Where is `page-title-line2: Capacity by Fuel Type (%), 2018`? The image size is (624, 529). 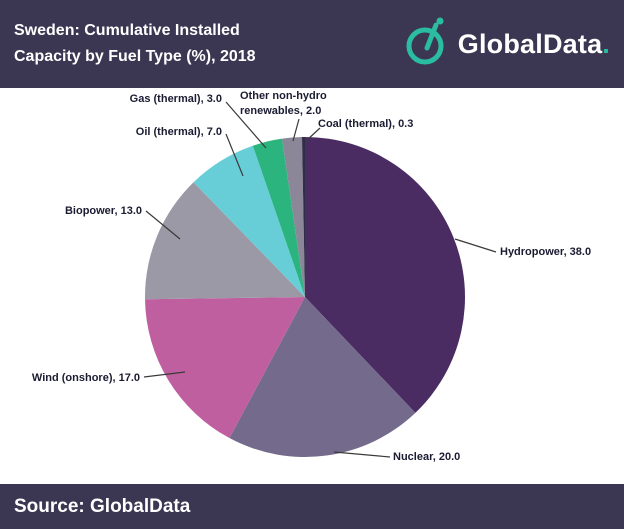 page-title-line2: Capacity by Fuel Type (%), 2018 is located at coordinates (135, 56).